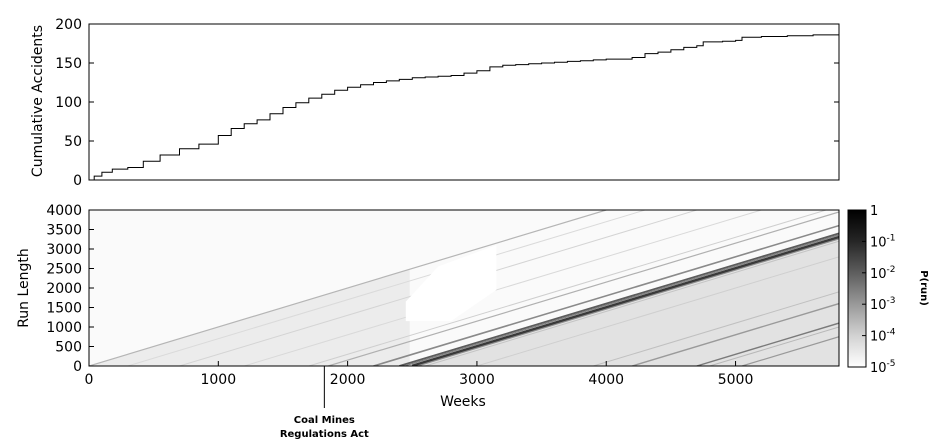 This screenshot has height=445, width=934. Describe the element at coordinates (736, 380) in the screenshot. I see `bottom-x-tick-label: 5000` at that location.